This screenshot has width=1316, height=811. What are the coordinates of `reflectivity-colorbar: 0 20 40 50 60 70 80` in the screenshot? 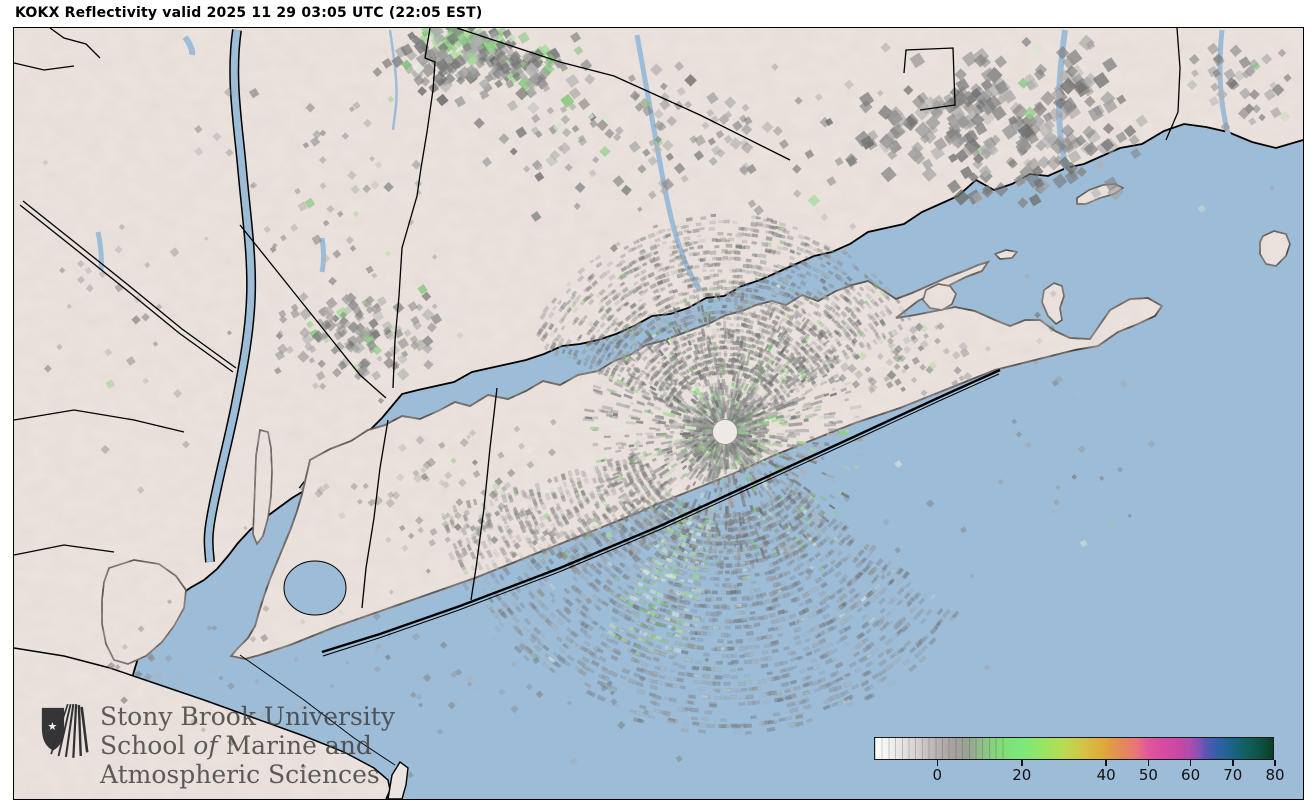 It's located at (1079, 764).